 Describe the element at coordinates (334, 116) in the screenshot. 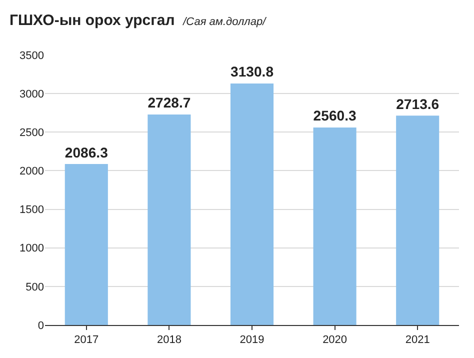

I see `data-label: 2560.3` at that location.